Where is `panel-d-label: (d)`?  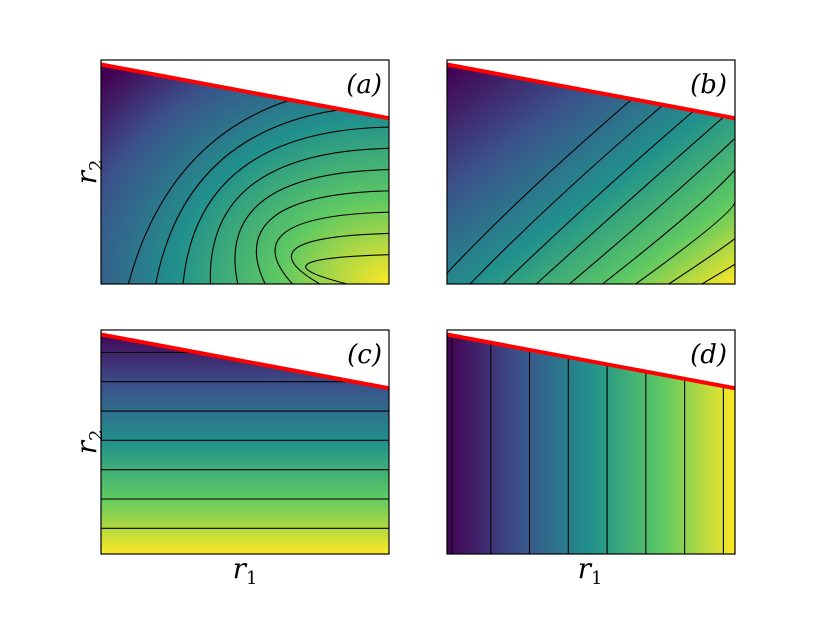
panel-d-label: (d) is located at coordinates (708, 355).